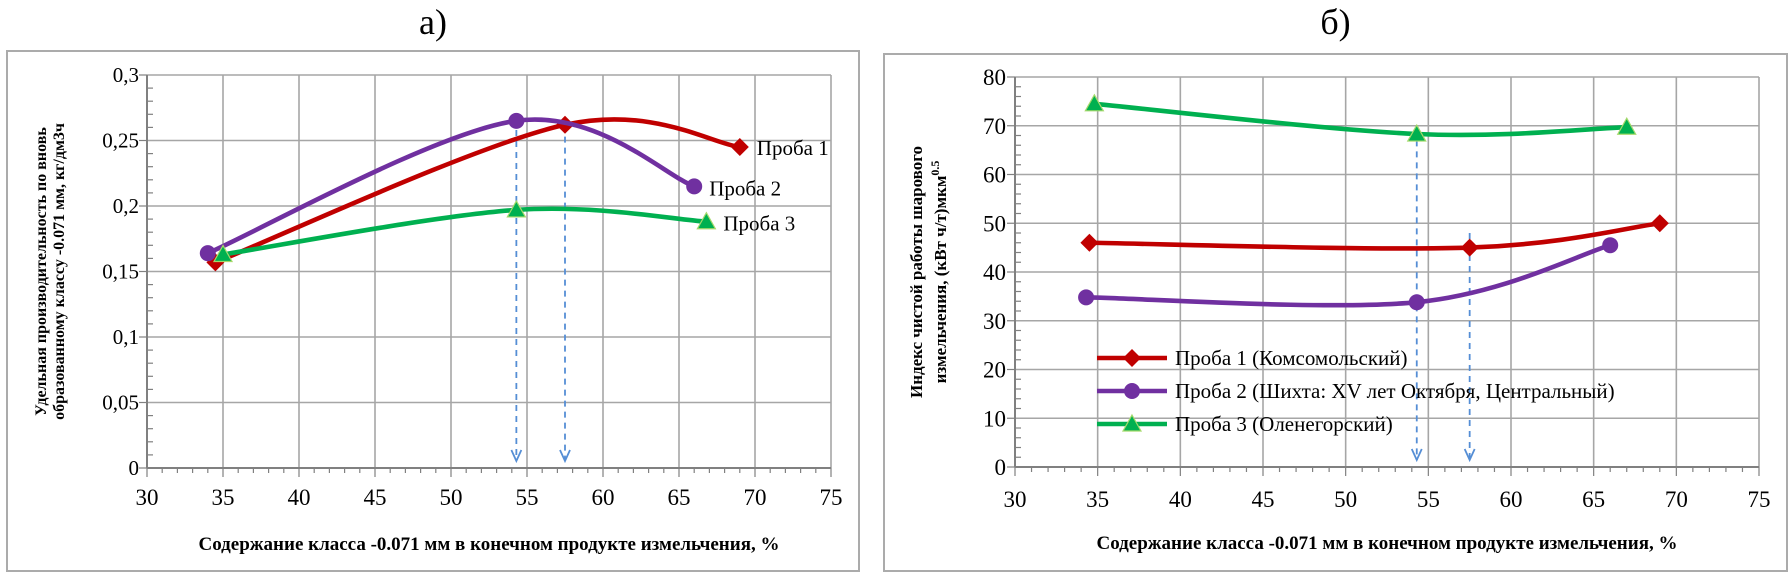 The width and height of the screenshot is (1792, 580). What do you see at coordinates (126, 75) in the screenshot?
I see `y-tick-label: 0,3` at bounding box center [126, 75].